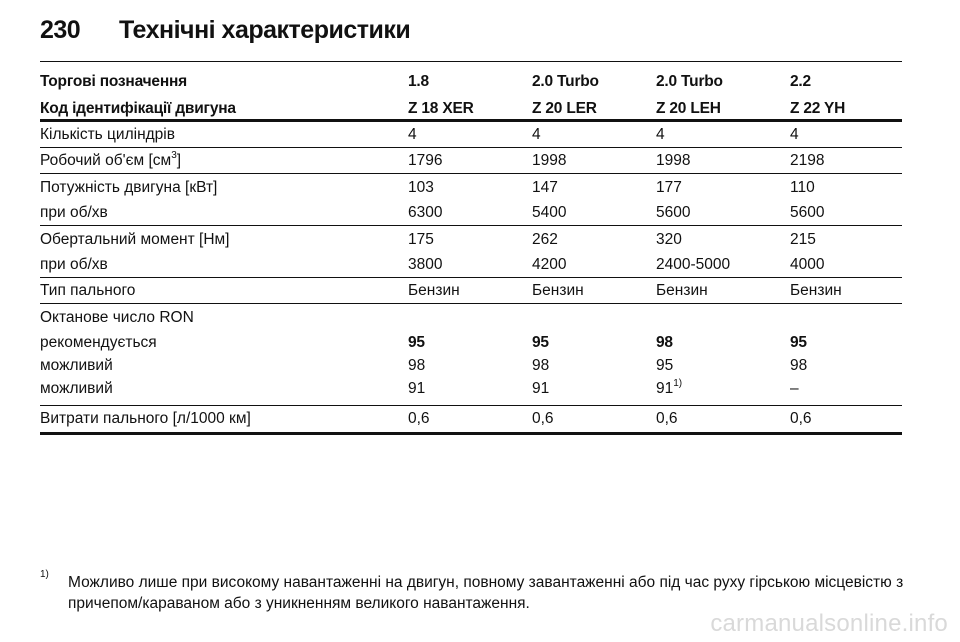 This screenshot has width=960, height=642. What do you see at coordinates (549, 212) in the screenshot?
I see `table-cell: 5400` at bounding box center [549, 212].